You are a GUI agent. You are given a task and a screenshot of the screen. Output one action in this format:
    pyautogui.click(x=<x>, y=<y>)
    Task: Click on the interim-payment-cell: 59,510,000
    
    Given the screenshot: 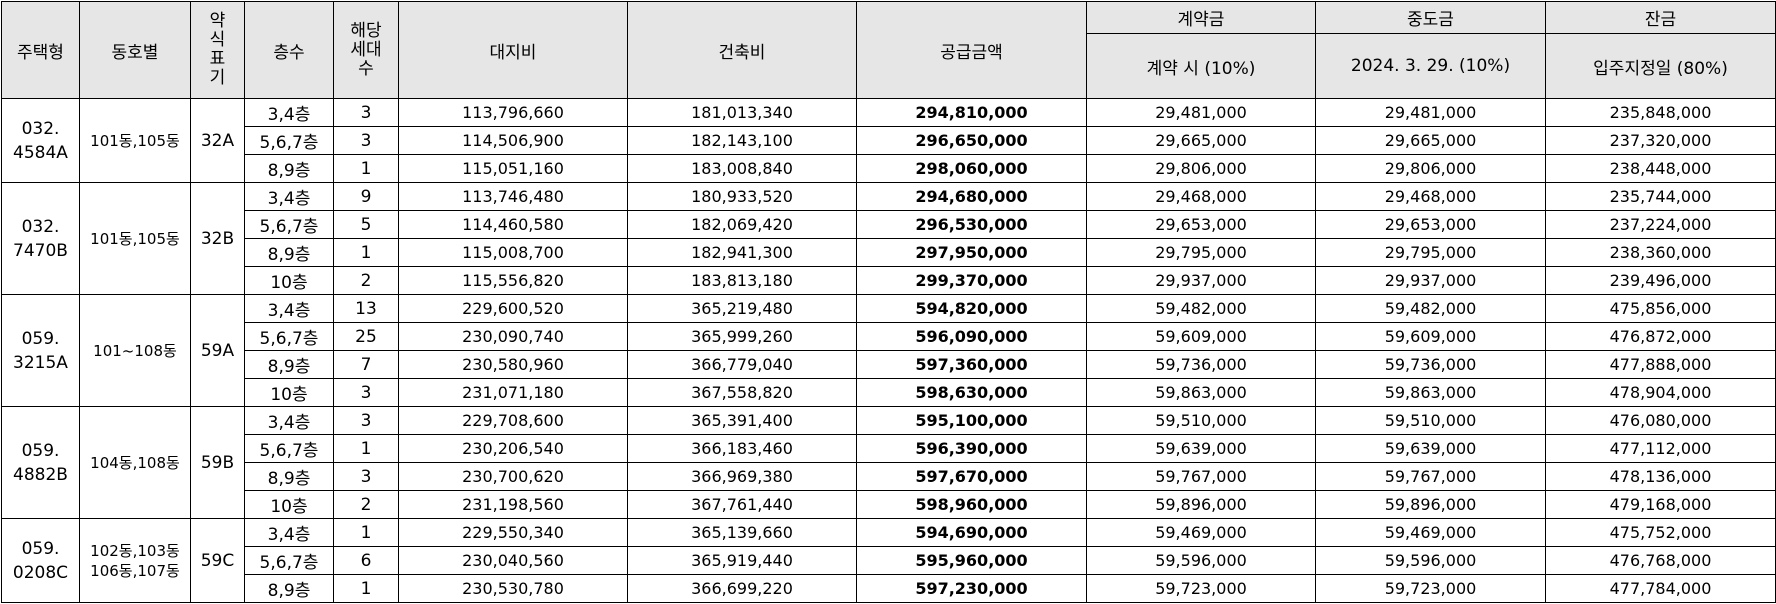 What is the action you would take?
    pyautogui.click(x=1430, y=420)
    